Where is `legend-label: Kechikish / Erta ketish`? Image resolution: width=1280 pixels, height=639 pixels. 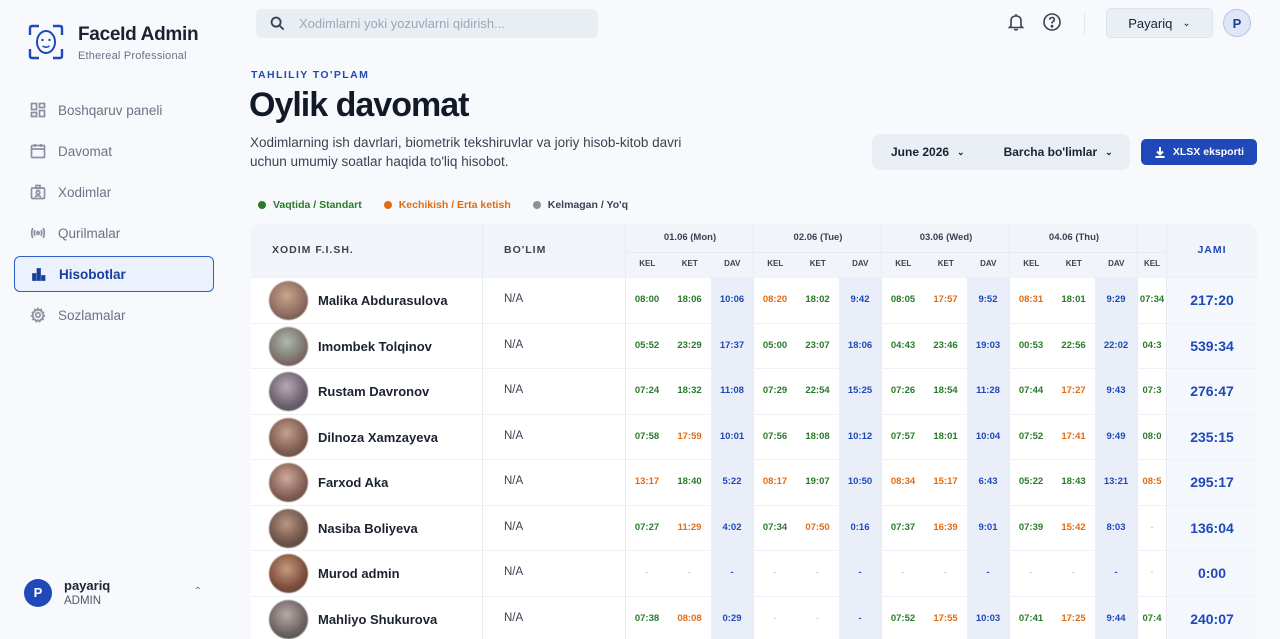
legend-label: Kechikish / Erta ketish is located at coordinates (454, 205).